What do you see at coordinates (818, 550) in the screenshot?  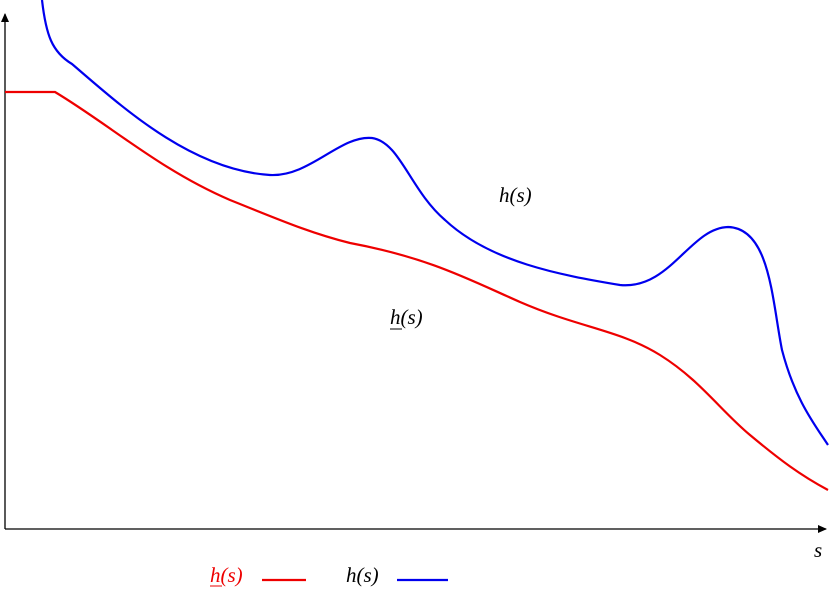 I see `x-axis-label: s` at bounding box center [818, 550].